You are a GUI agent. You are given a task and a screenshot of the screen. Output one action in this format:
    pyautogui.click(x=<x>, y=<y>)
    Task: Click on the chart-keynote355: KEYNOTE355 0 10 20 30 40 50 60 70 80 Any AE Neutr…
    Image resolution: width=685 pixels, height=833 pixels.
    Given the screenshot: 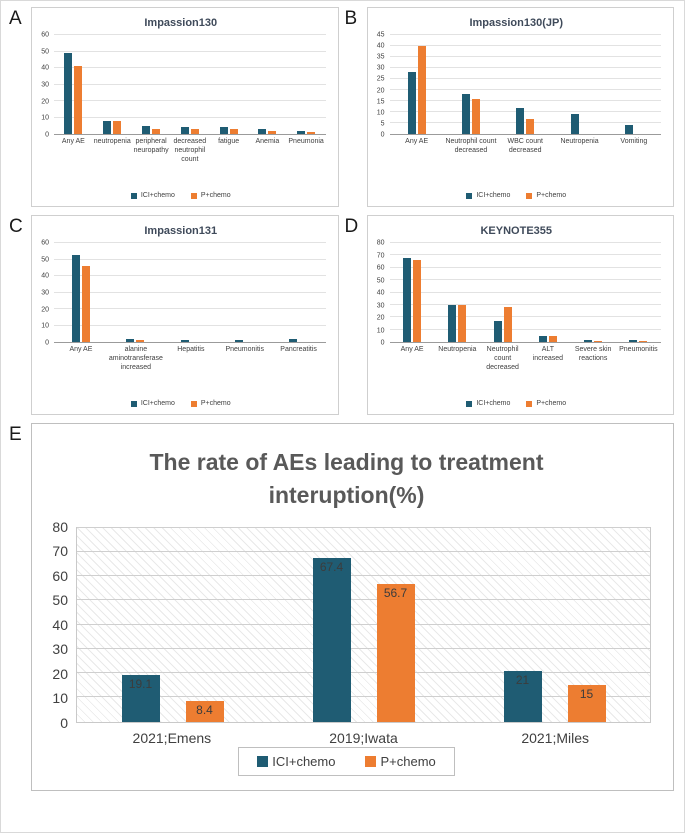 What is the action you would take?
    pyautogui.click(x=520, y=315)
    